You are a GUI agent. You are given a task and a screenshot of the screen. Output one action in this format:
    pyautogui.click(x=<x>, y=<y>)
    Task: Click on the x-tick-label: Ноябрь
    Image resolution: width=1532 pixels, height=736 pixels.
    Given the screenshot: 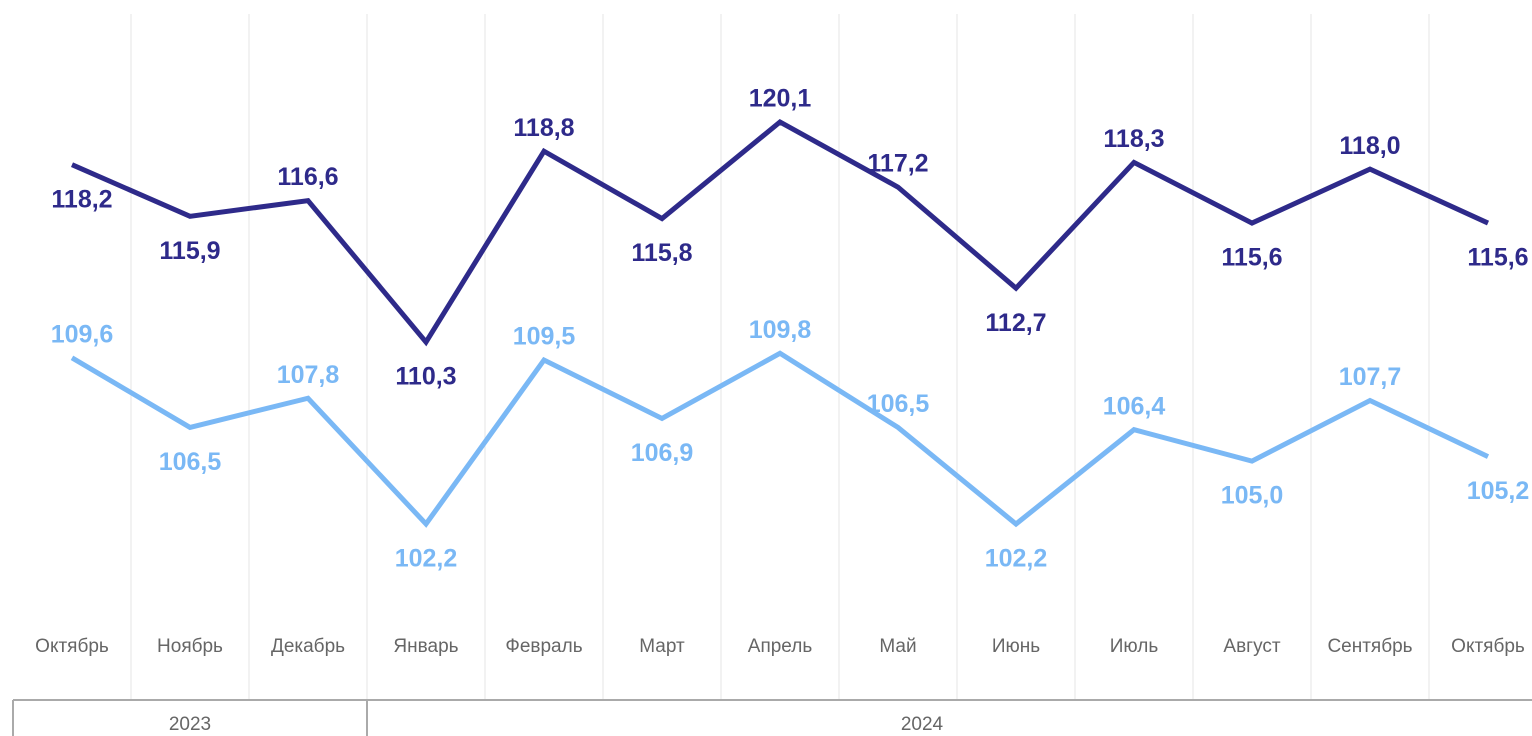 What is the action you would take?
    pyautogui.click(x=190, y=646)
    